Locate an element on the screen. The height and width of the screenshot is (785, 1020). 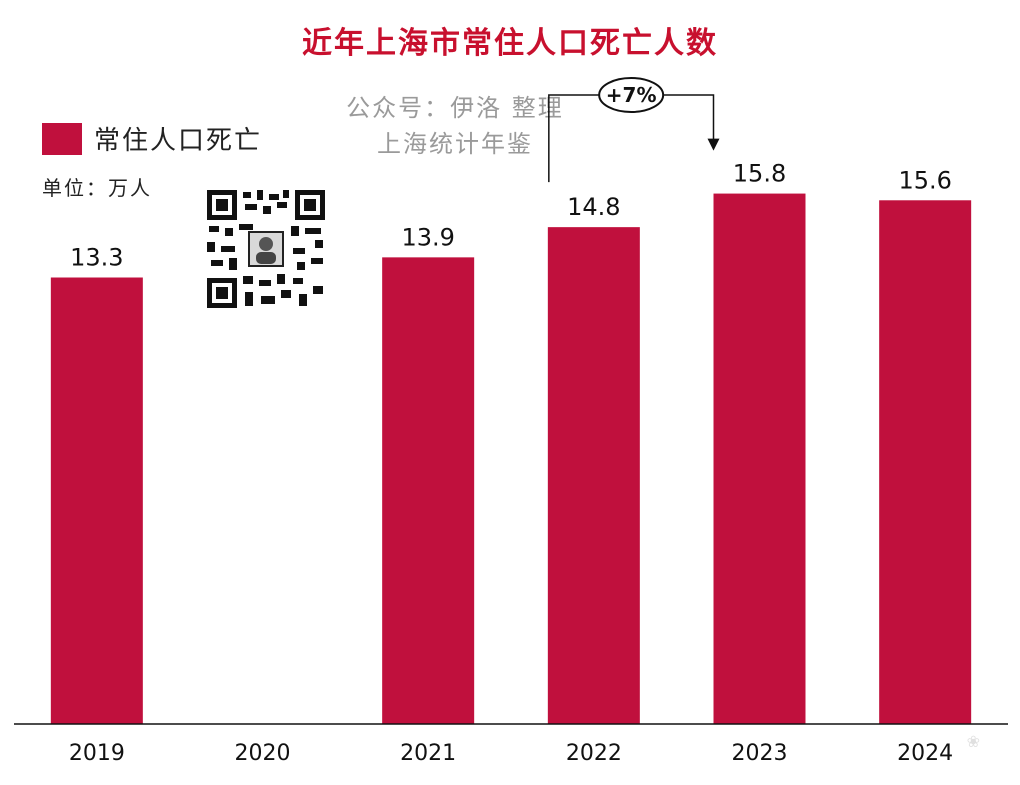
data-label-2022: 14.8 is located at coordinates (593, 207).